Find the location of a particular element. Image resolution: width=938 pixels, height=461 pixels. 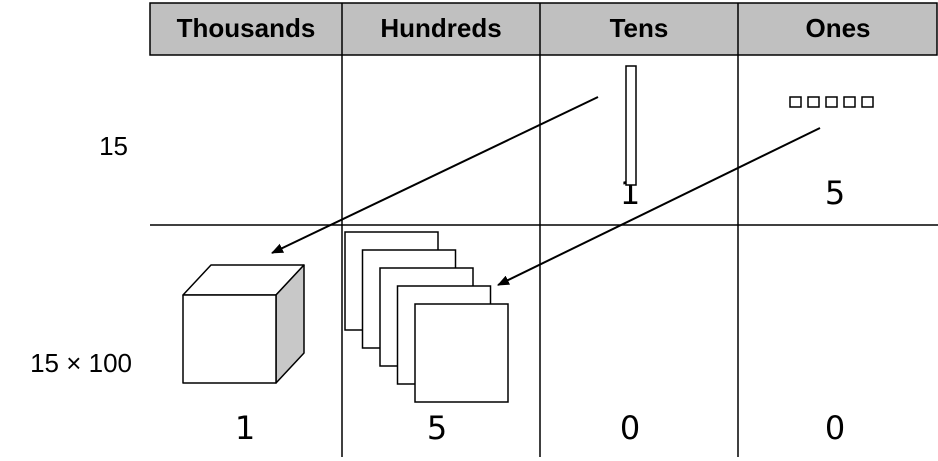

digit: 1 is located at coordinates (245, 428).